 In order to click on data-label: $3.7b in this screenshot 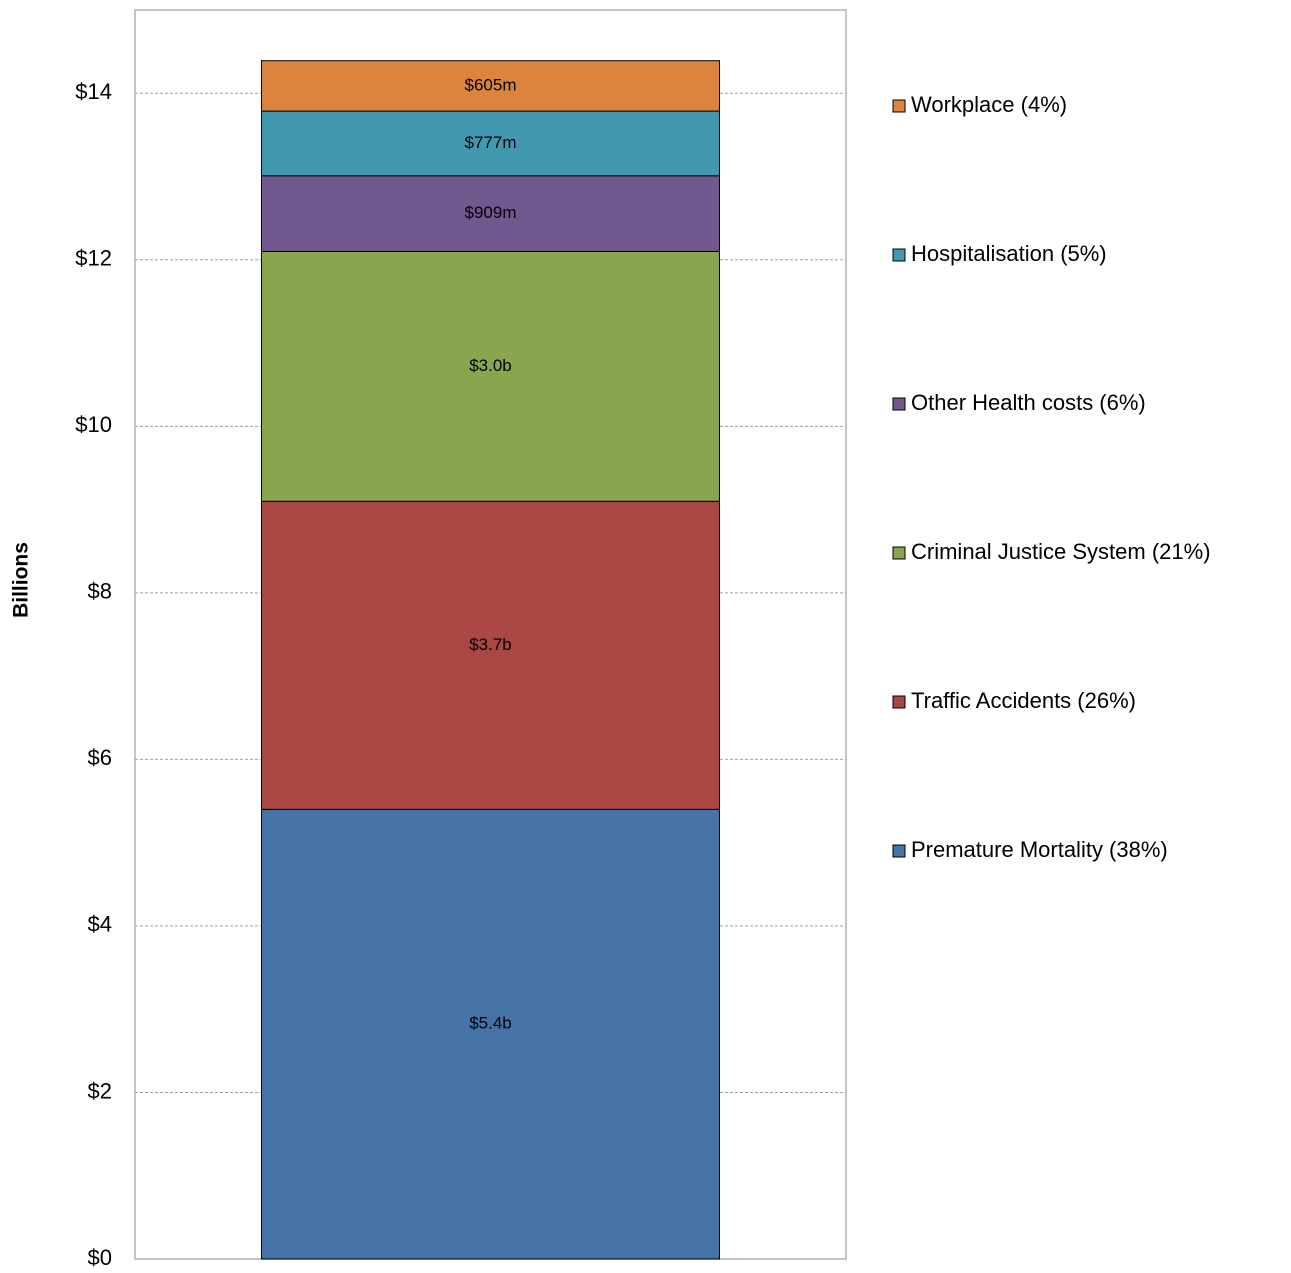, I will do `click(490, 644)`.